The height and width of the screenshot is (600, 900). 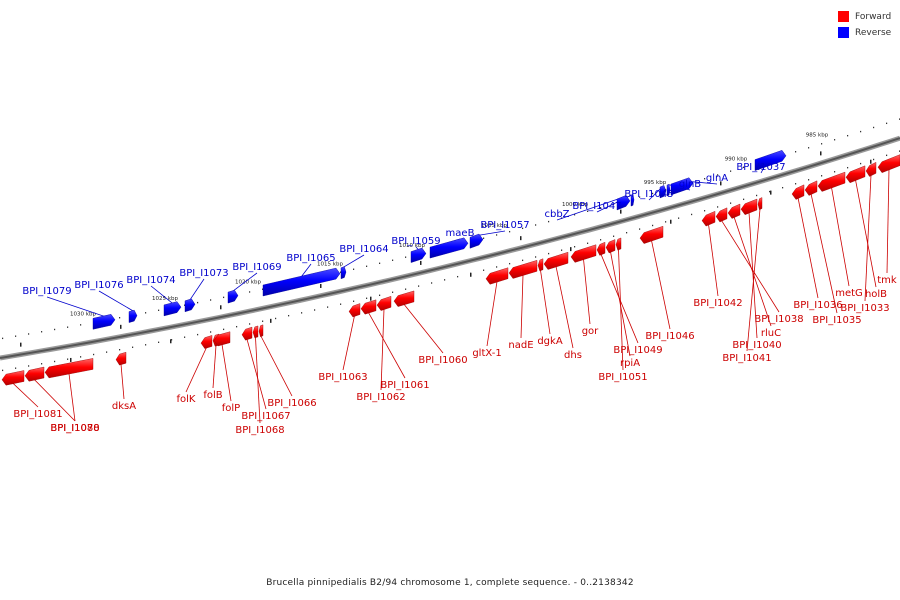 What do you see at coordinates (69, 368) in the screenshot?
I see `gene-arrow-BPI_I1078` at bounding box center [69, 368].